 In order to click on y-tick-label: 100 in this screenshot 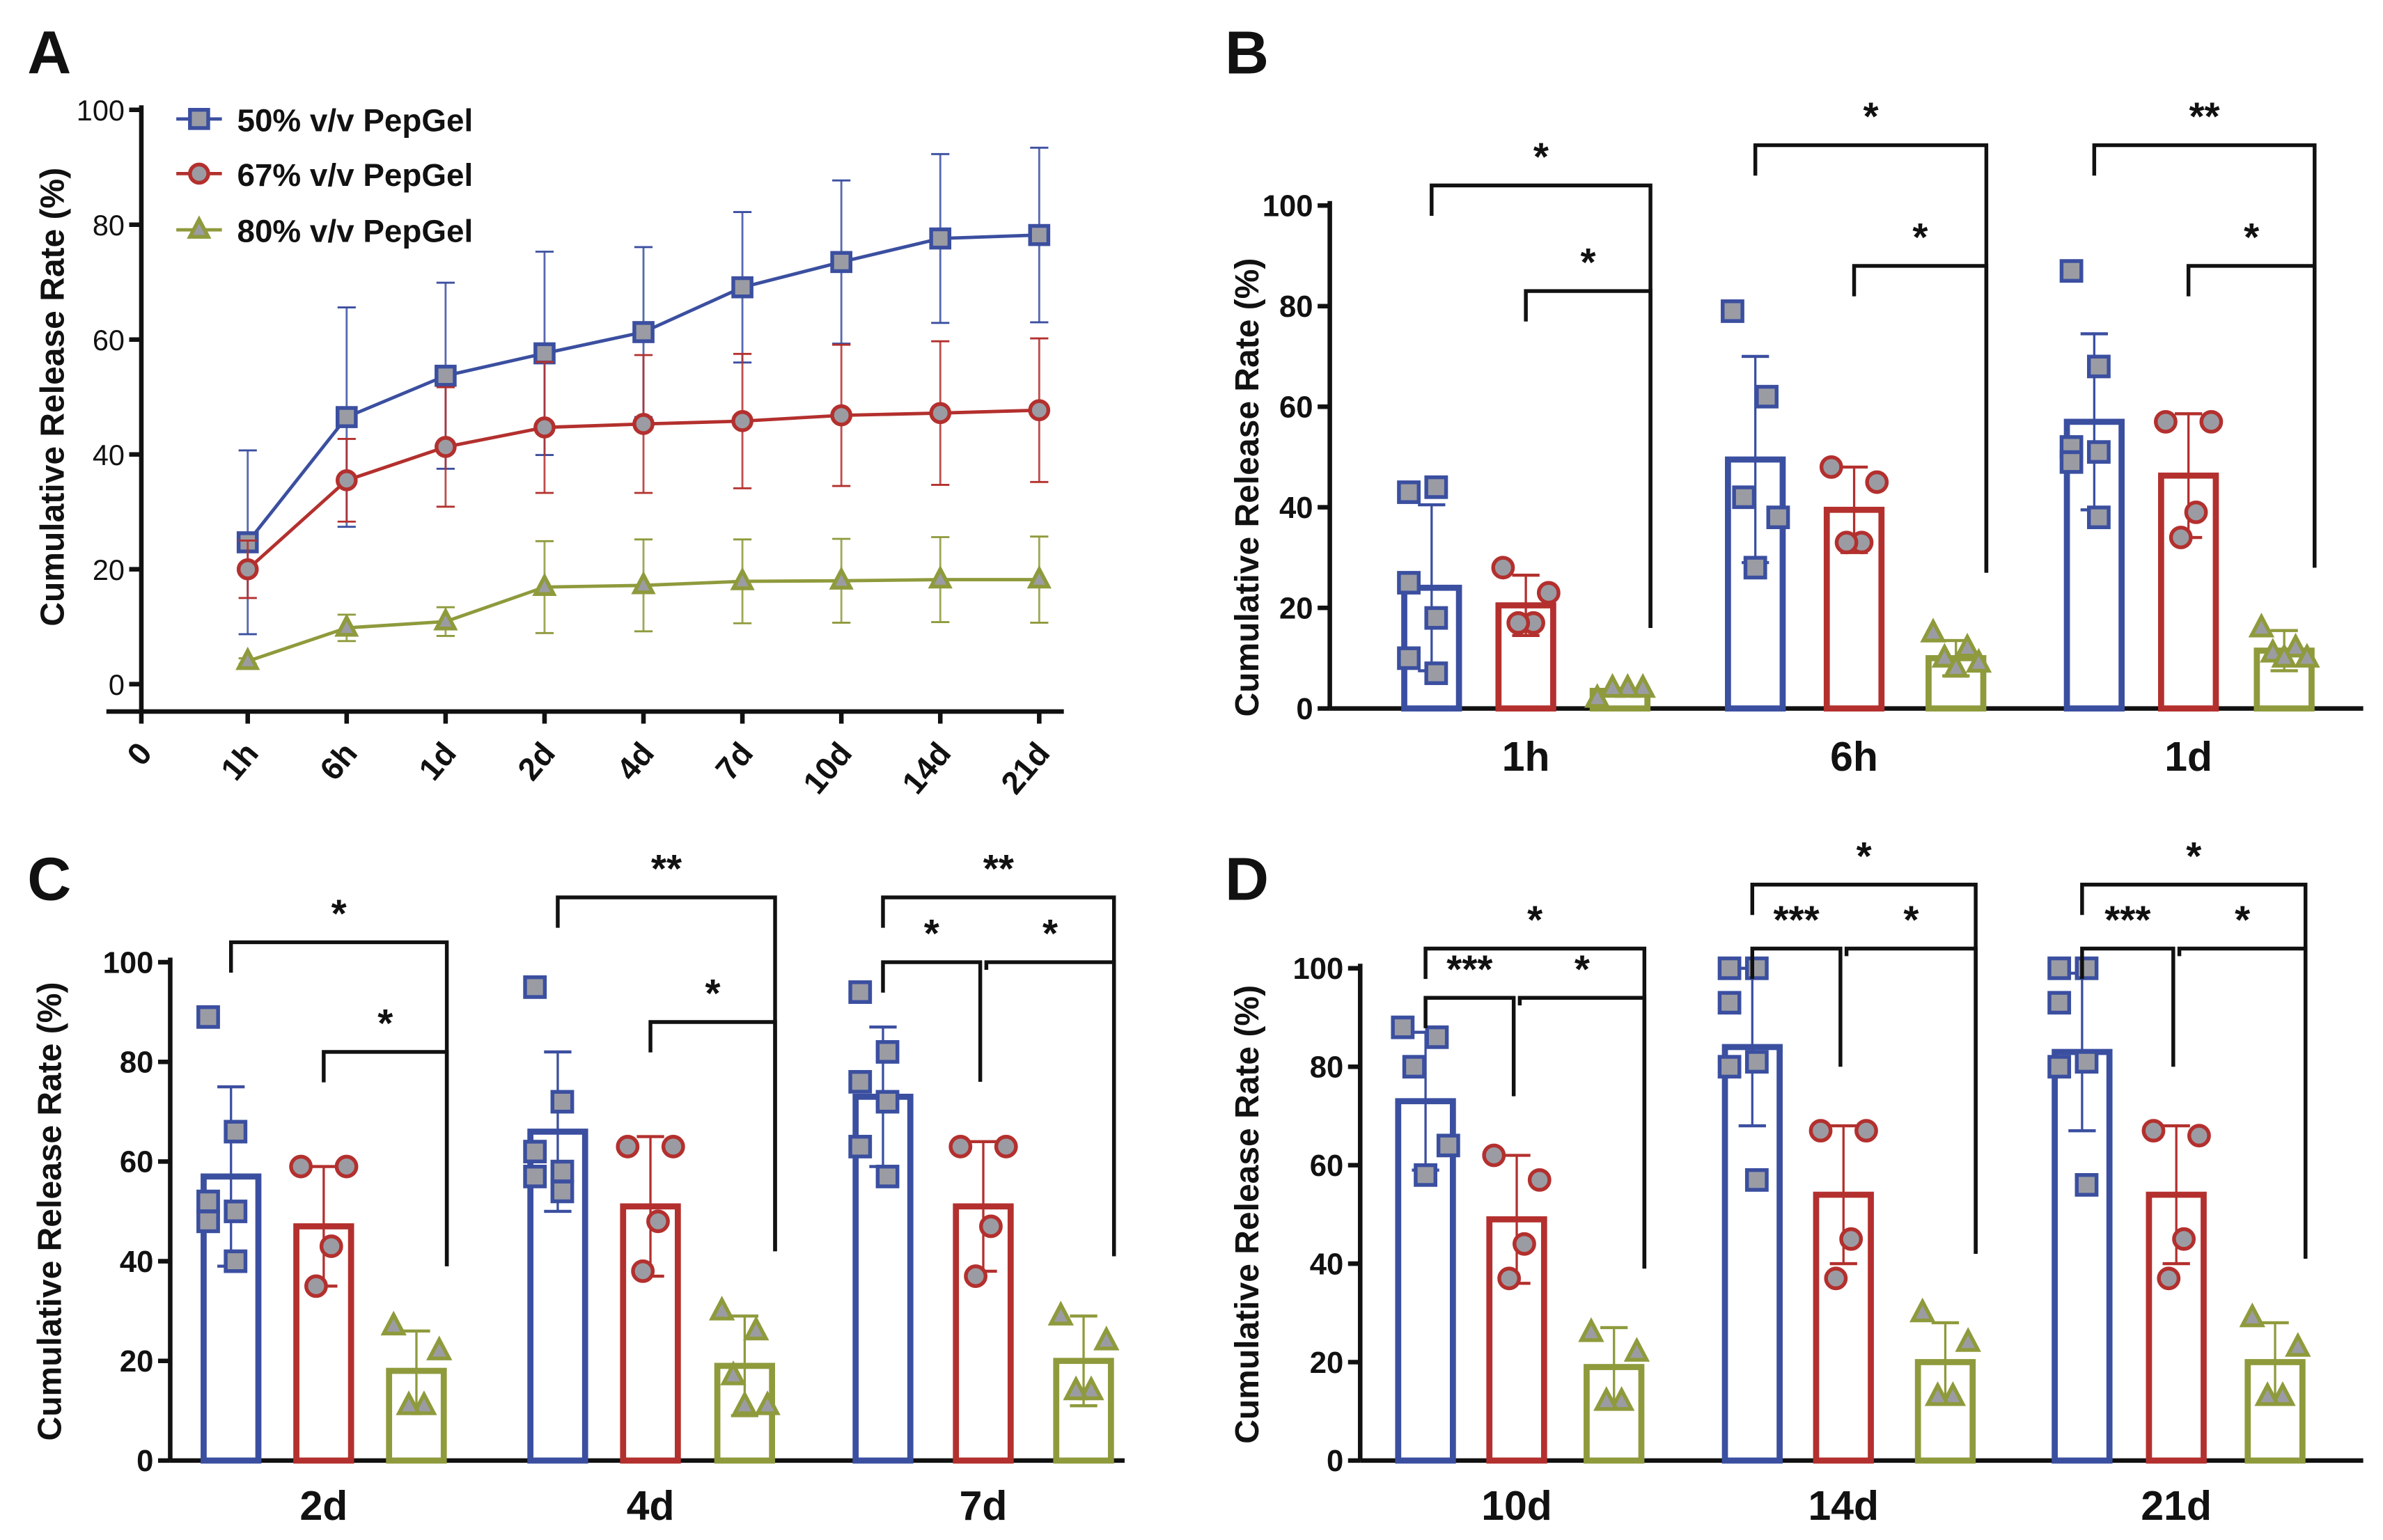, I will do `click(101, 111)`.